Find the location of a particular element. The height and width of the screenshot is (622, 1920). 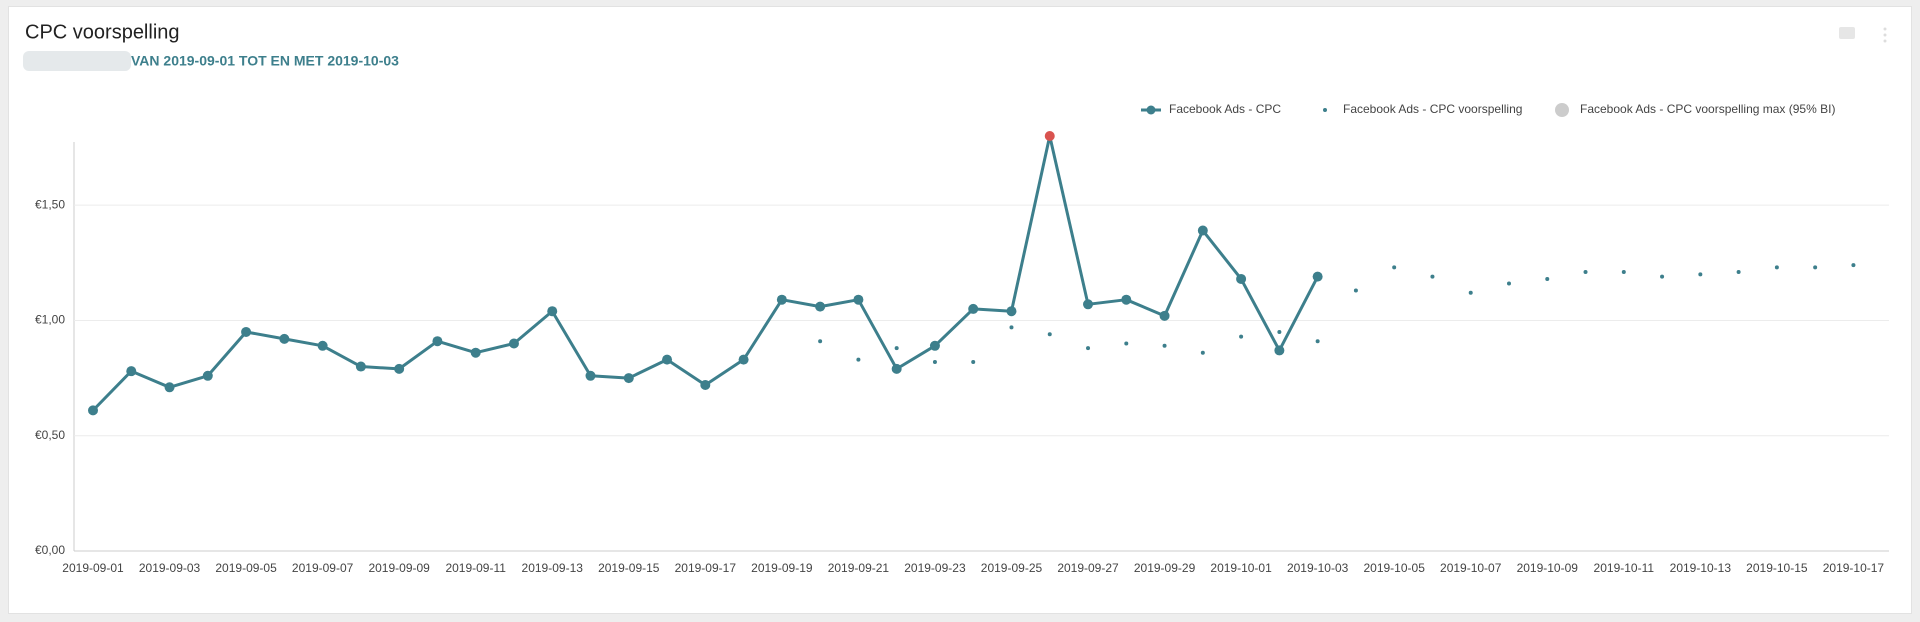

comment-icon is located at coordinates (1847, 33).